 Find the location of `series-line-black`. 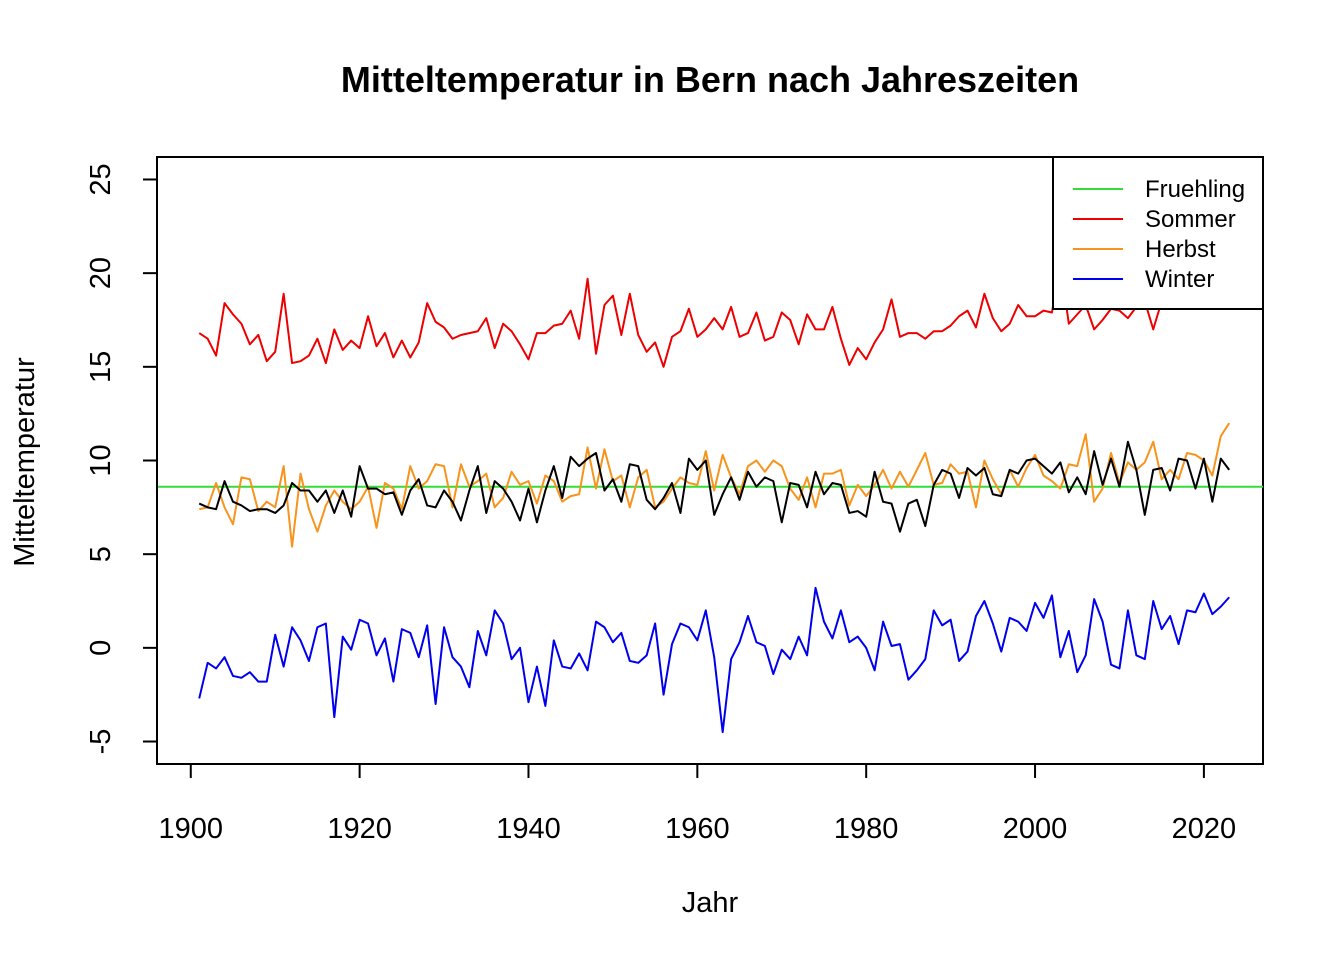

series-line-black is located at coordinates (714, 486).